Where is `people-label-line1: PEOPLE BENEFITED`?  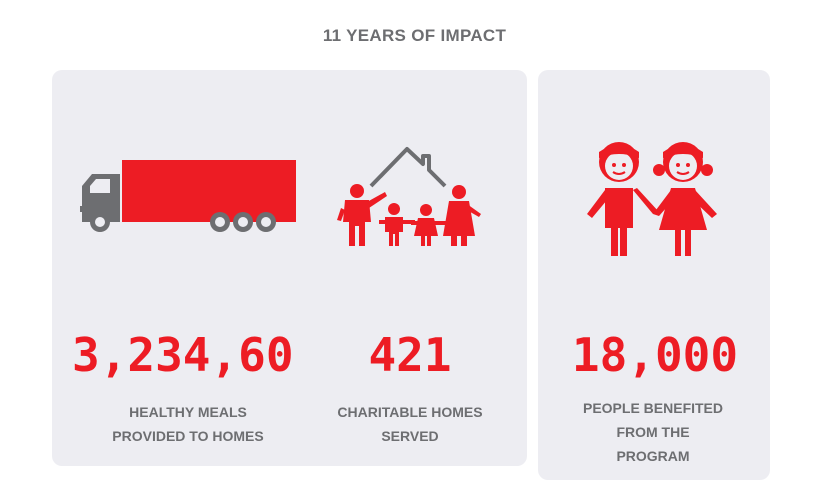
people-label-line1: PEOPLE BENEFITED is located at coordinates (653, 408).